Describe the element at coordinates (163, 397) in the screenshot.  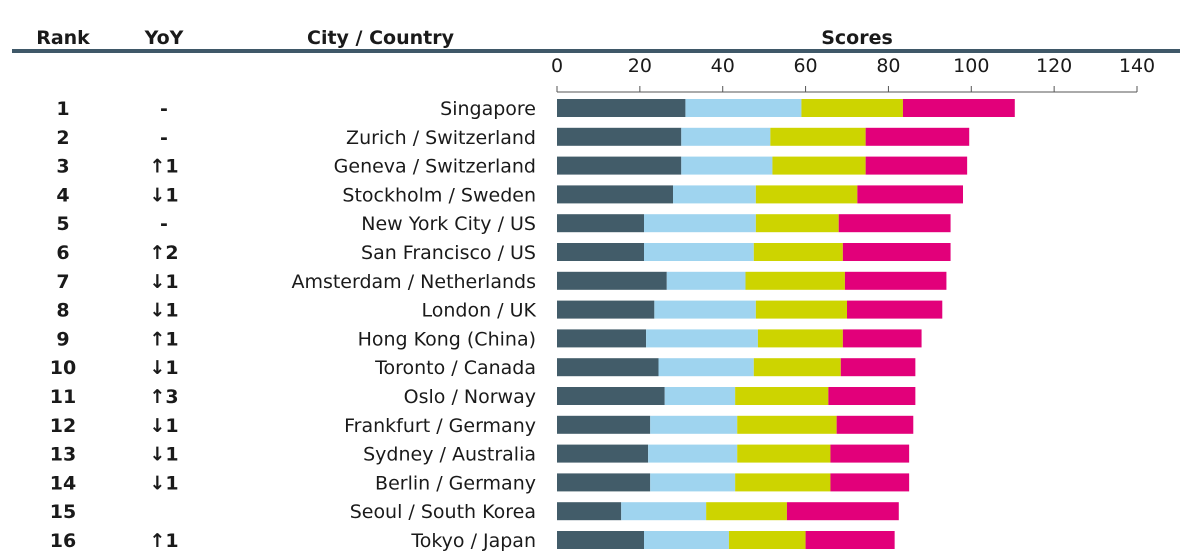
I see `yoy-label: ↑3` at that location.